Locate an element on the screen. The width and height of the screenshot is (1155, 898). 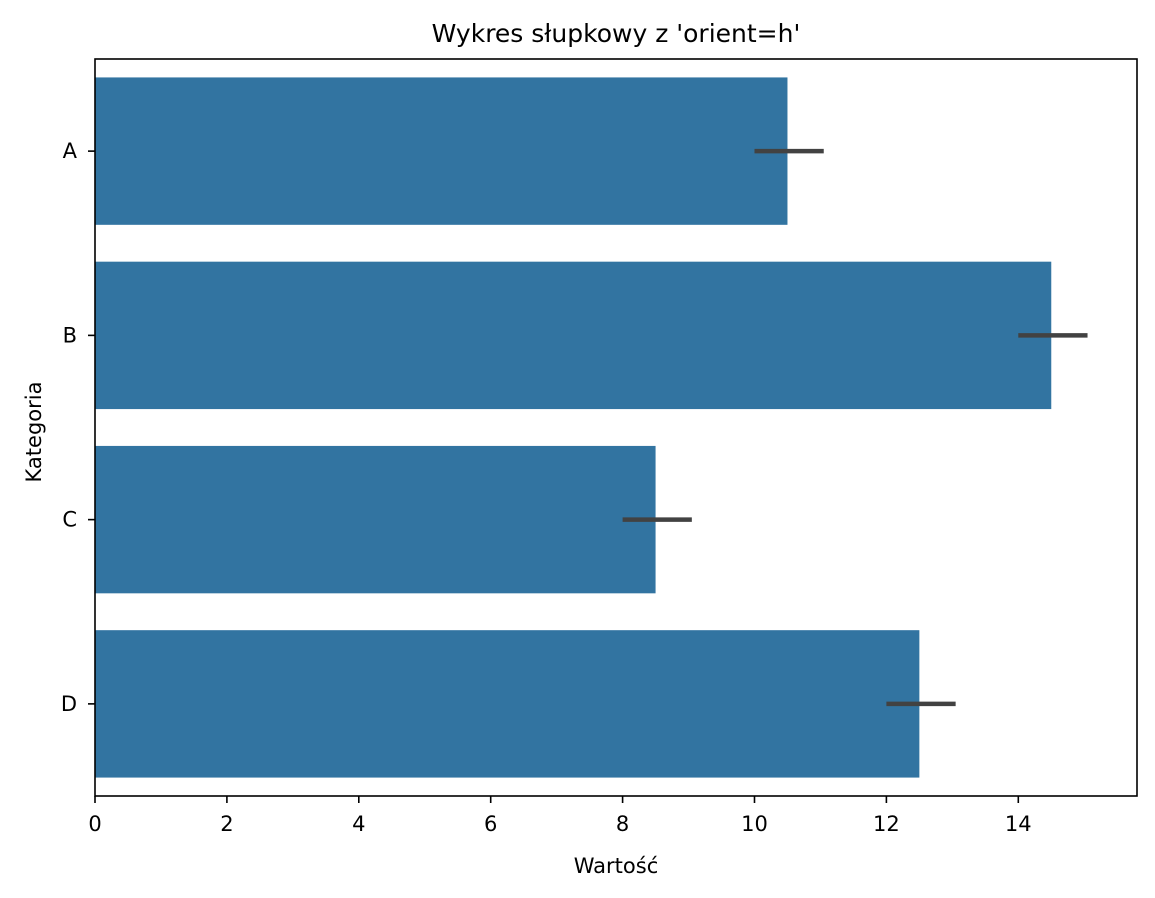
x-tick-label-6: 6 is located at coordinates (490, 824).